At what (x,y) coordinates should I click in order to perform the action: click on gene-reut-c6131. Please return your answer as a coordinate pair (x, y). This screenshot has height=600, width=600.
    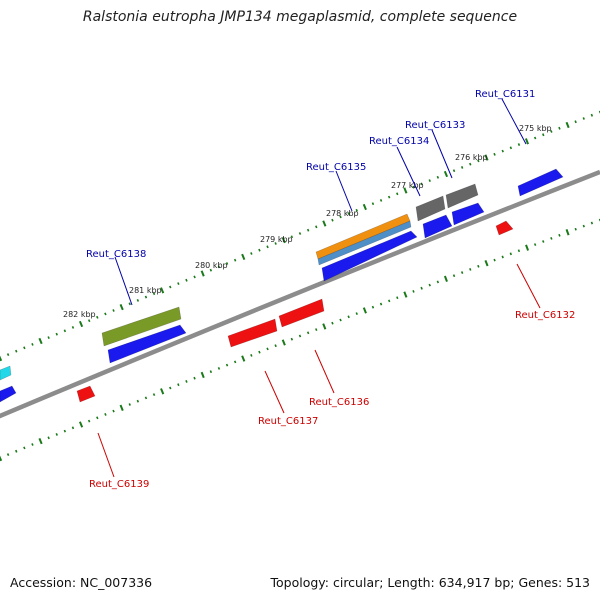
    Looking at the image, I should click on (540, 182).